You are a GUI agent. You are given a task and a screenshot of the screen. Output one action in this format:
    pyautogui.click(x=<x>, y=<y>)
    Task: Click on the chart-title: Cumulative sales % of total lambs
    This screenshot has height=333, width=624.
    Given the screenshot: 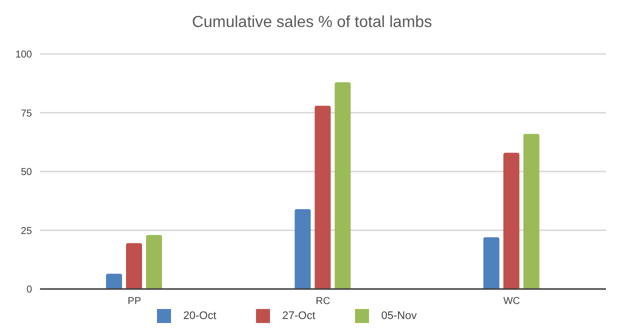 What is the action you would take?
    pyautogui.click(x=312, y=23)
    